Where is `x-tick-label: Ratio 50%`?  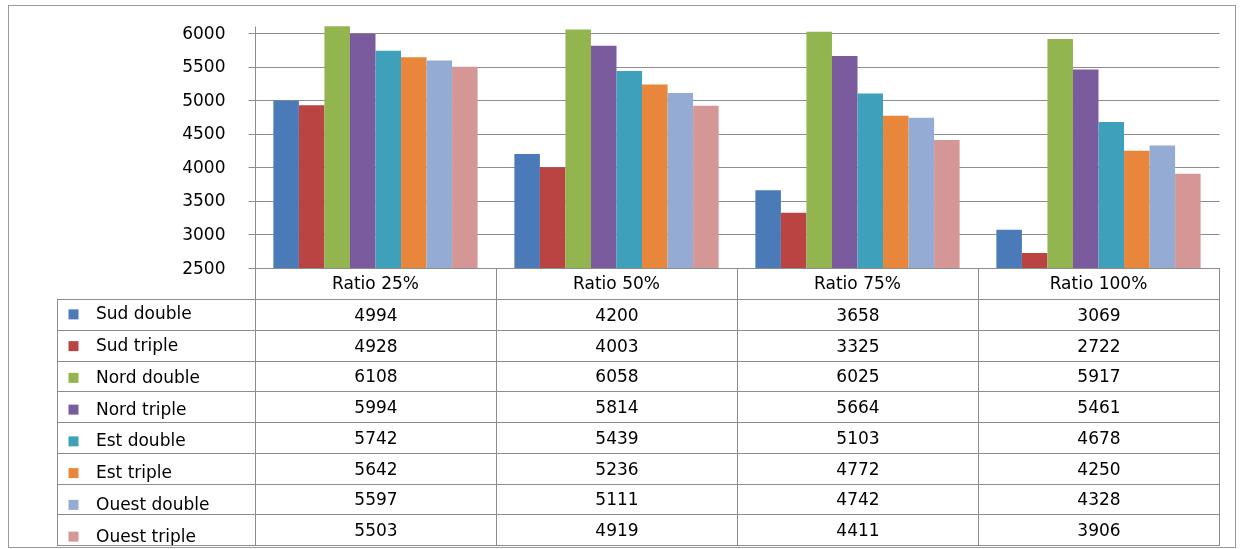
x-tick-label: Ratio 50% is located at coordinates (616, 282).